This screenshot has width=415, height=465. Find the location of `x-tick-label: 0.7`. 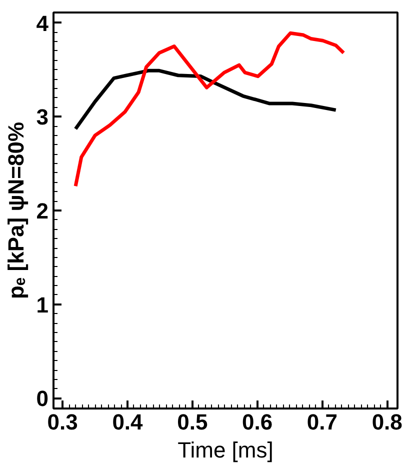

x-tick-label: 0.7 is located at coordinates (322, 422).